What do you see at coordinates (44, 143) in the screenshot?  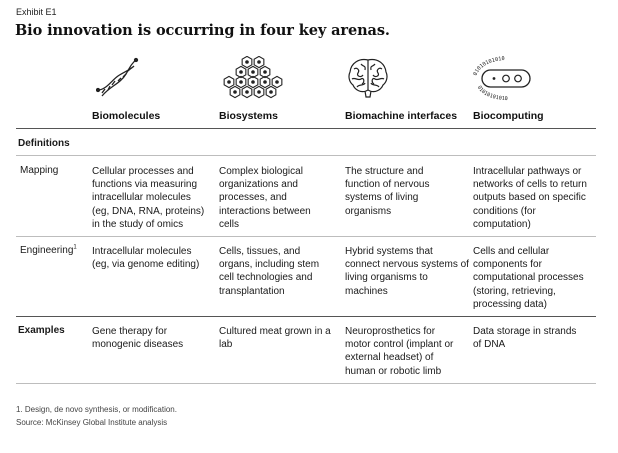 I see `definitions-label: Definitions` at bounding box center [44, 143].